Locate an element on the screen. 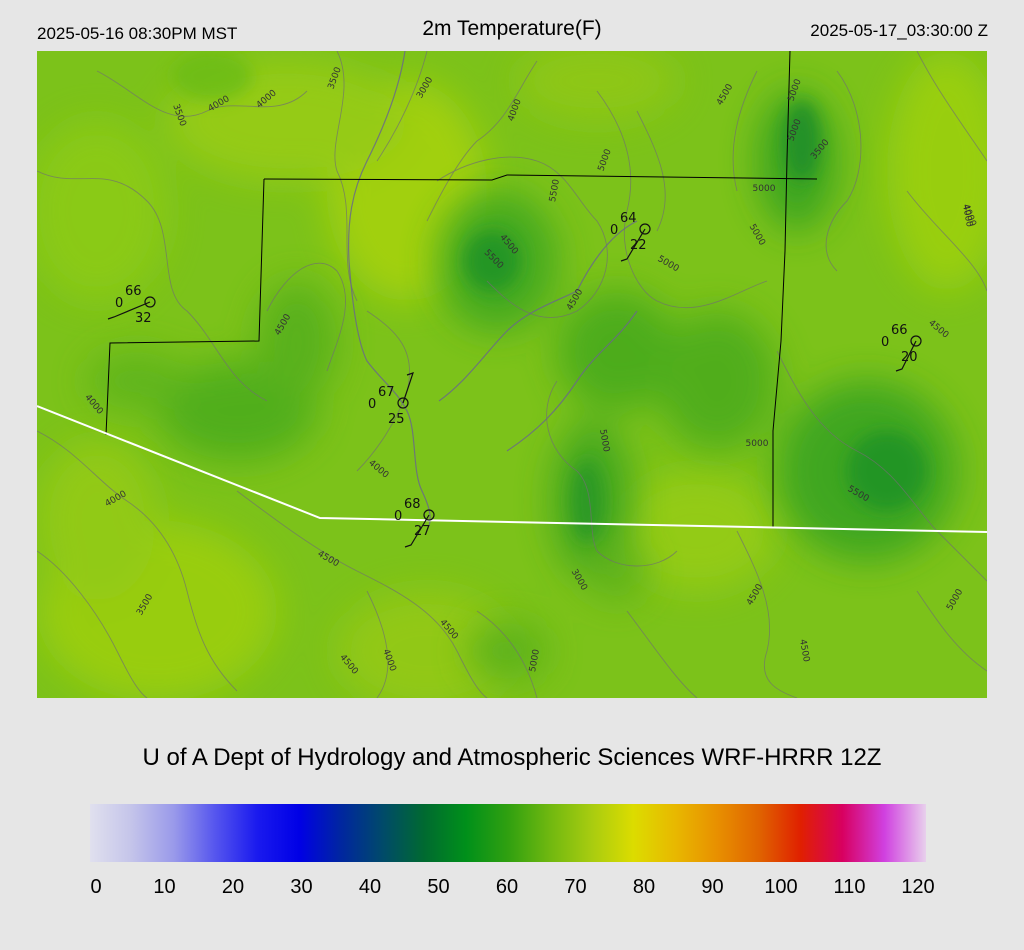 This screenshot has height=950, width=1024. station-temperature: 68 is located at coordinates (412, 504).